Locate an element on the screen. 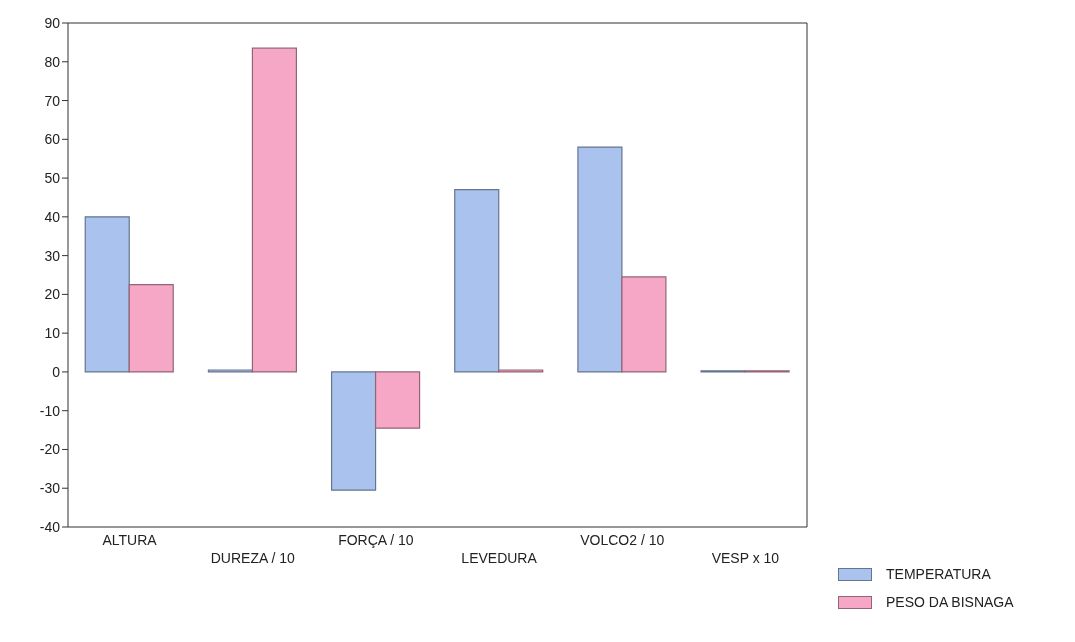 This screenshot has height=642, width=1075. y-tick-label: 0 is located at coordinates (56, 371).